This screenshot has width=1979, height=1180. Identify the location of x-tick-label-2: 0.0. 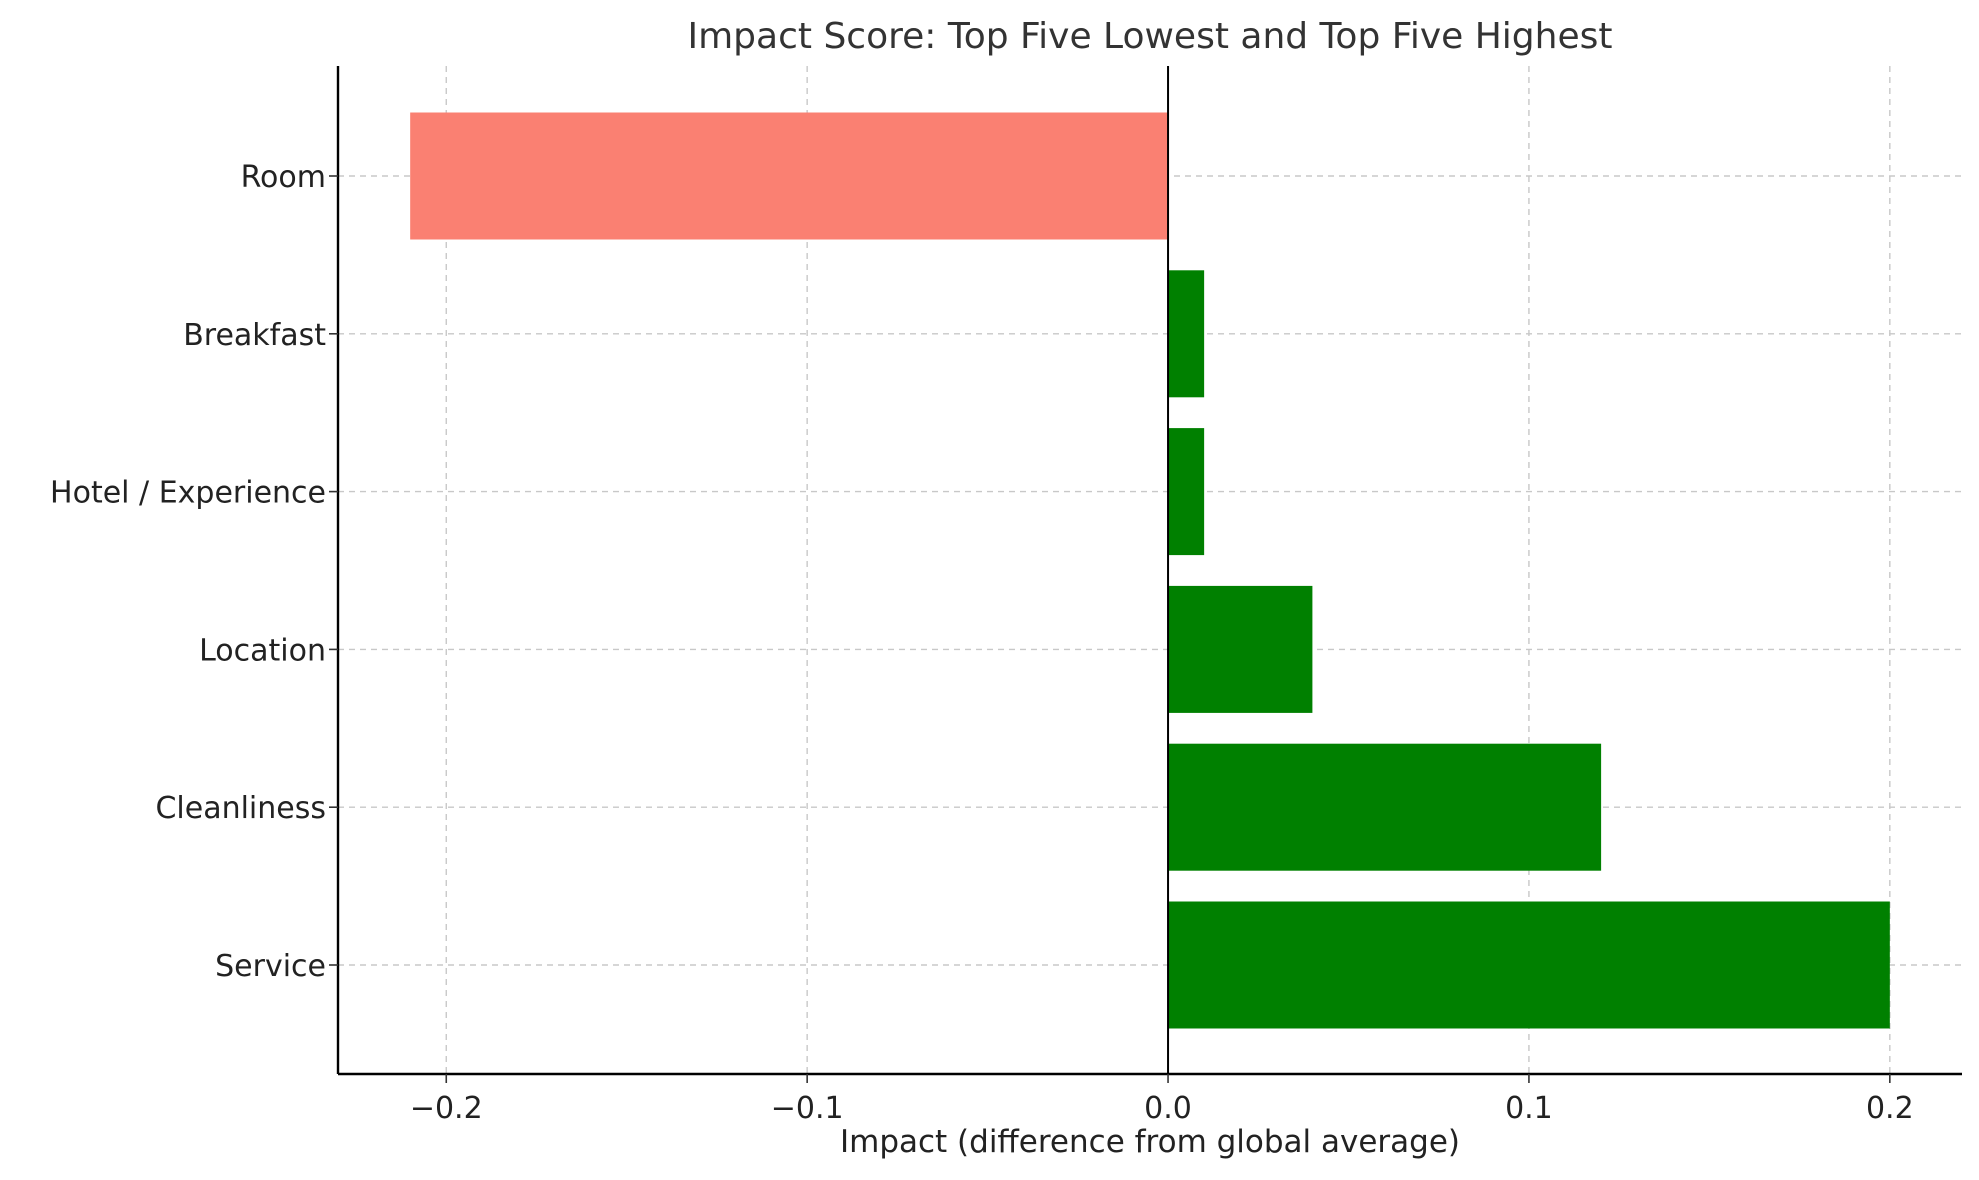
(1168, 1108).